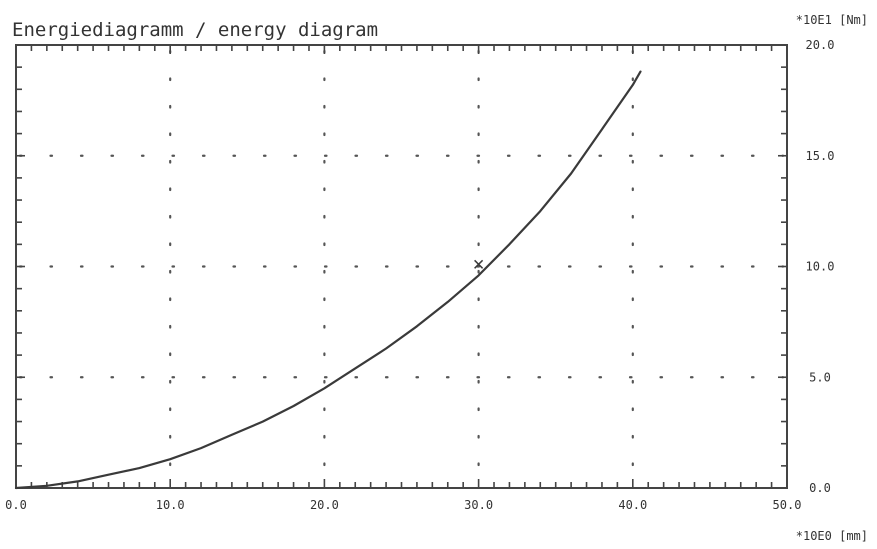 This screenshot has height=549, width=877. I want to click on x-tick-label-4: 40.0, so click(632, 505).